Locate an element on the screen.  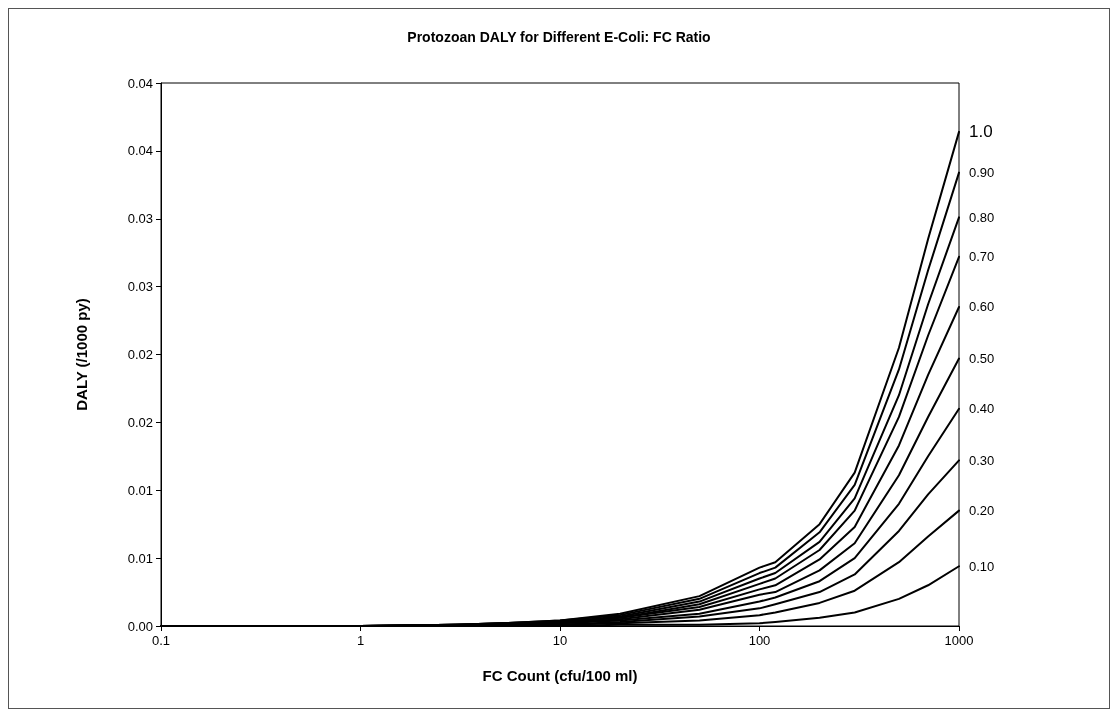
series-label: 0.50 is located at coordinates (982, 359).